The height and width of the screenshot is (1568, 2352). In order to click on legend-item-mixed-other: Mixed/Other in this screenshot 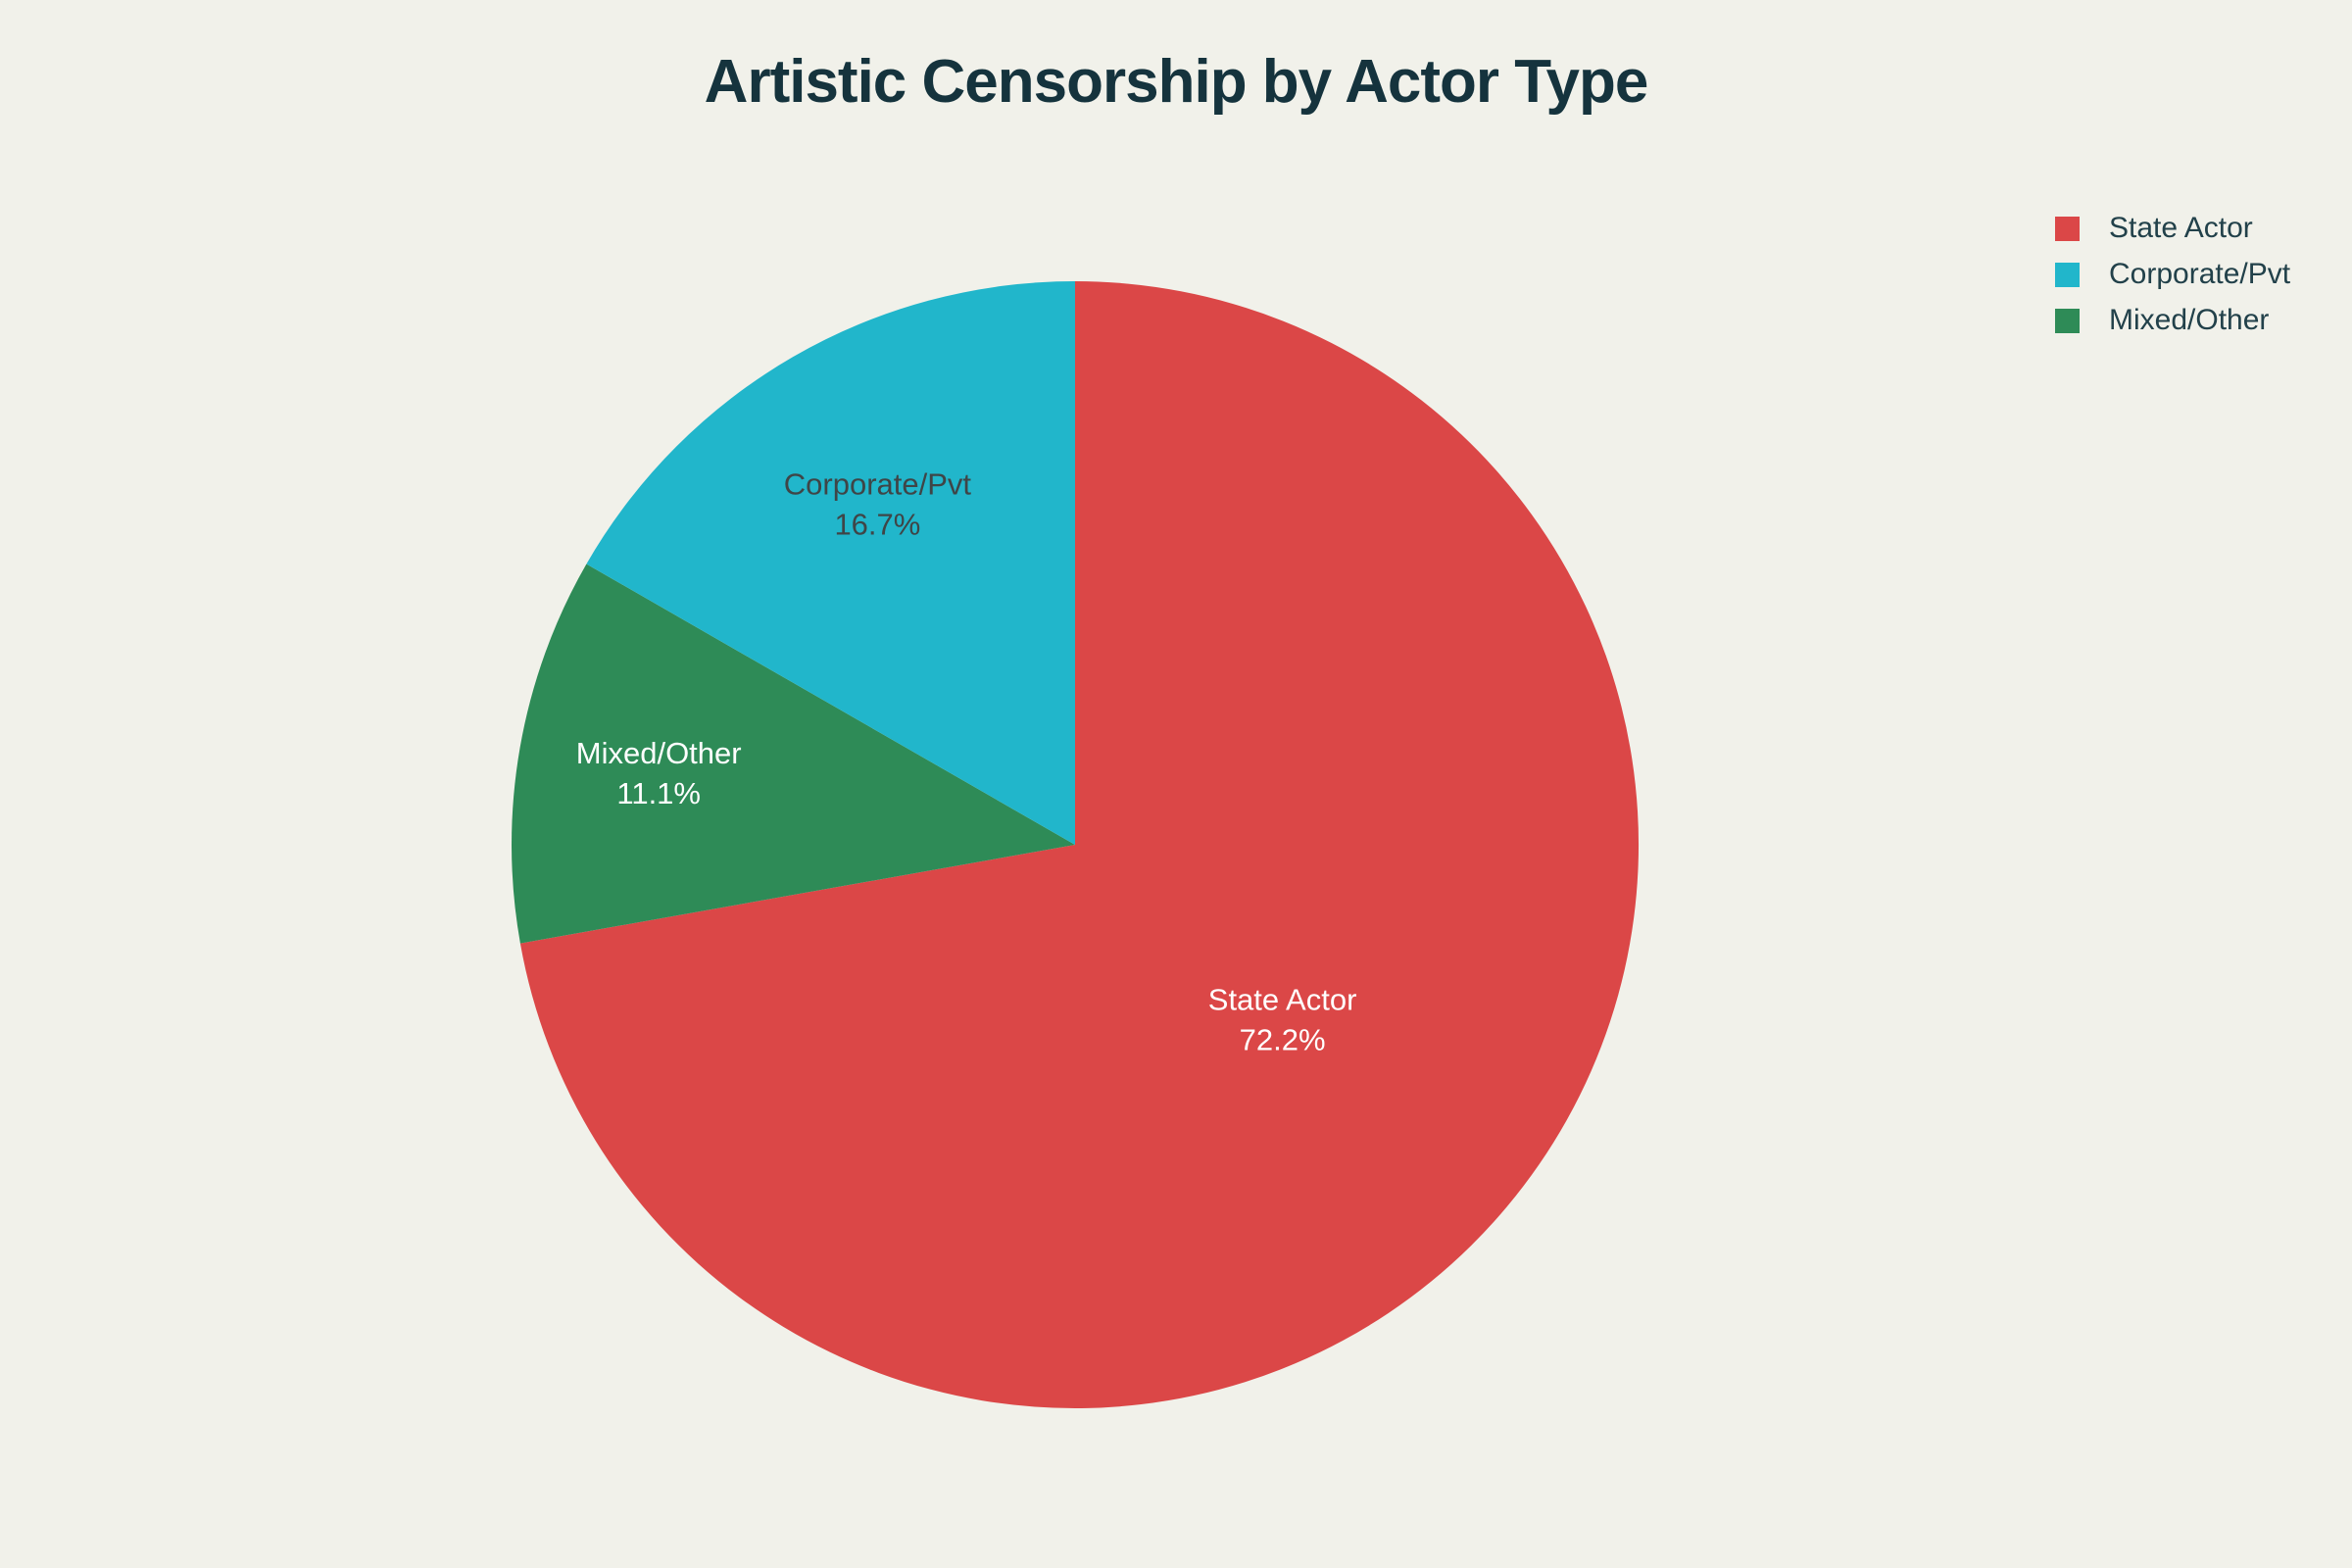, I will do `click(2172, 320)`.